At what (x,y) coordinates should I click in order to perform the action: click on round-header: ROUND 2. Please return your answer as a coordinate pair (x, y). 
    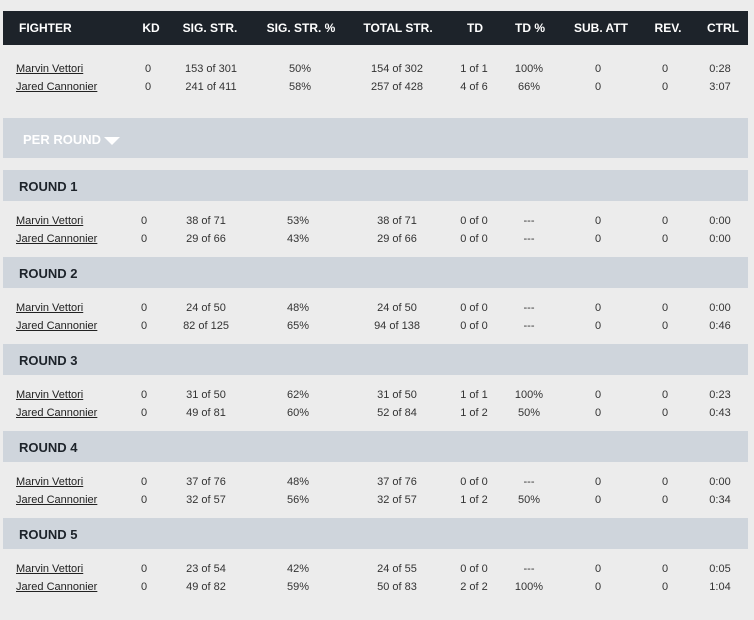
    Looking at the image, I should click on (375, 272).